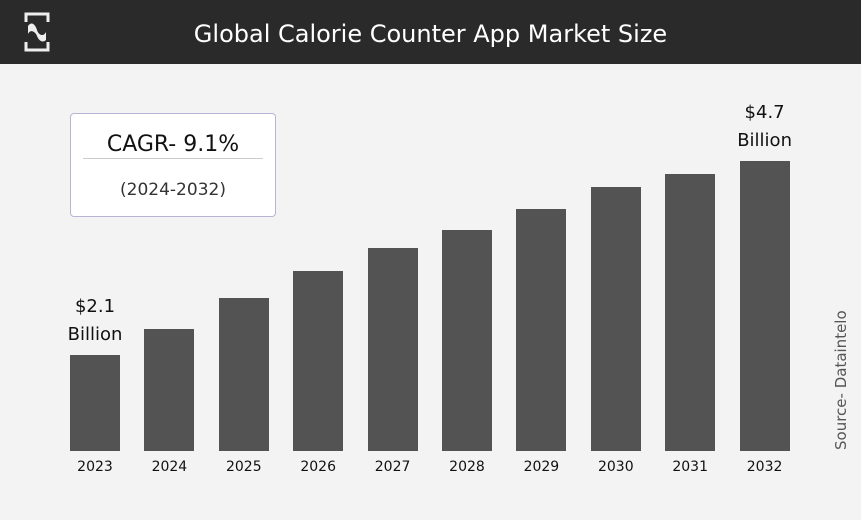 The height and width of the screenshot is (520, 861). Describe the element at coordinates (243, 467) in the screenshot. I see `x-tick-label: 2025` at that location.